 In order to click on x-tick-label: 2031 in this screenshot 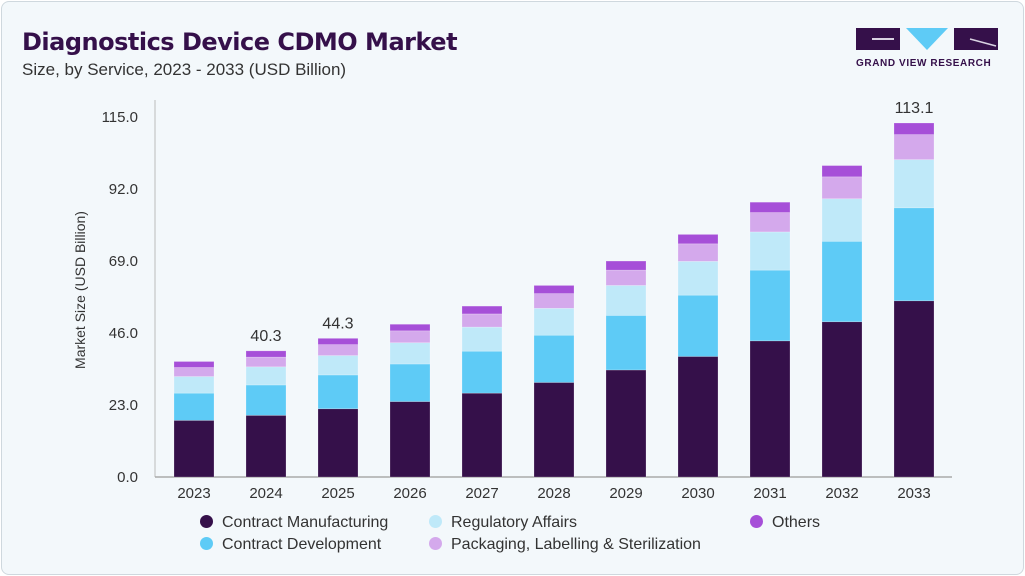, I will do `click(769, 493)`.